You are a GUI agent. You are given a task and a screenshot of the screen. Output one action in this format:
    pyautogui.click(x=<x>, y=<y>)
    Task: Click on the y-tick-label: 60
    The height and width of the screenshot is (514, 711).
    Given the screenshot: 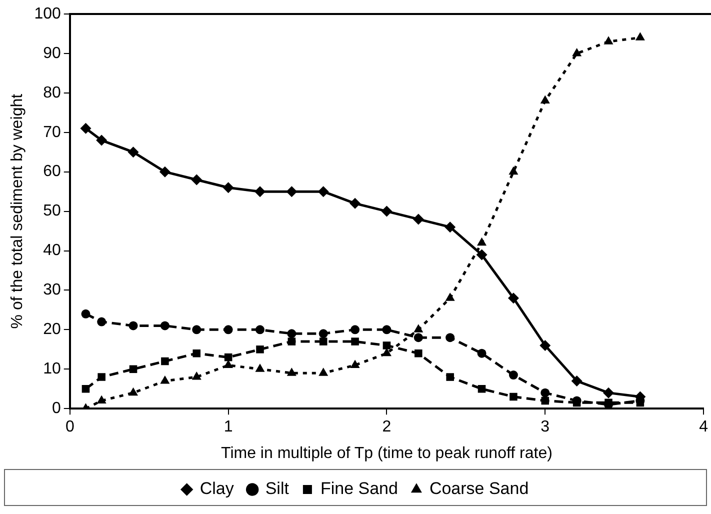 What is the action you would take?
    pyautogui.click(x=52, y=171)
    